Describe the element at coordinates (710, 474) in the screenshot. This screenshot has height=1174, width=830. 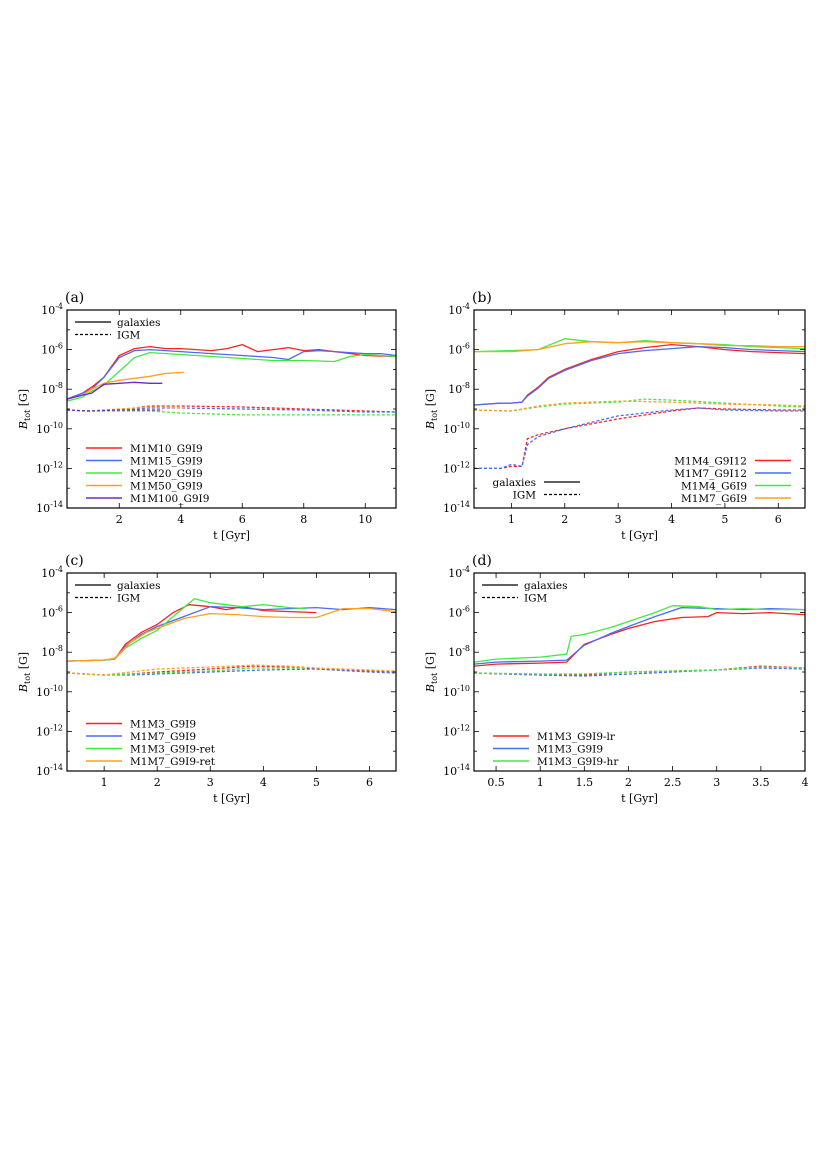
I see `legend-label-M1M7_G9I12: M1M7_G9I12` at that location.